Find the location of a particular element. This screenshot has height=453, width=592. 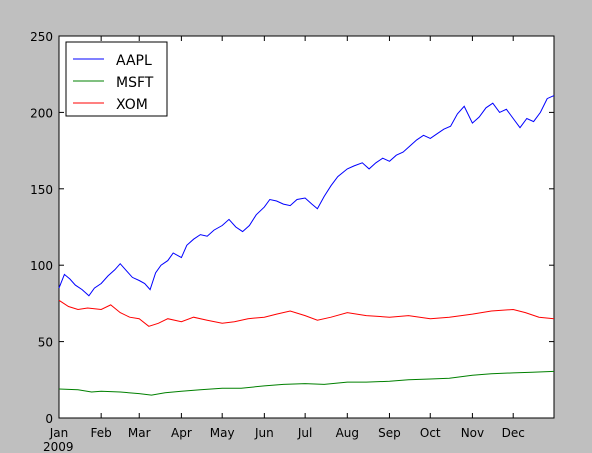

x-tick-label: Oct is located at coordinates (430, 433).